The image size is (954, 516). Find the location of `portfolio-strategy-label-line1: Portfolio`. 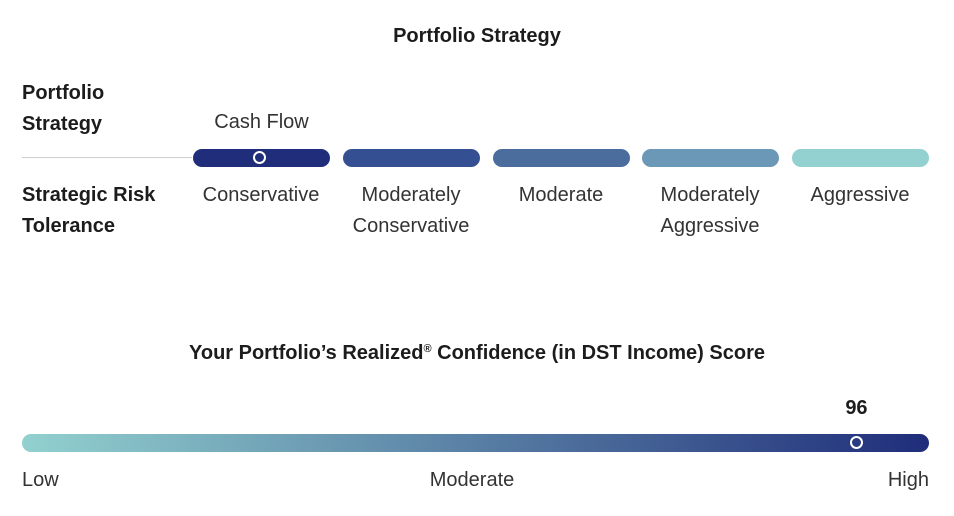

portfolio-strategy-label-line1: Portfolio is located at coordinates (63, 93).